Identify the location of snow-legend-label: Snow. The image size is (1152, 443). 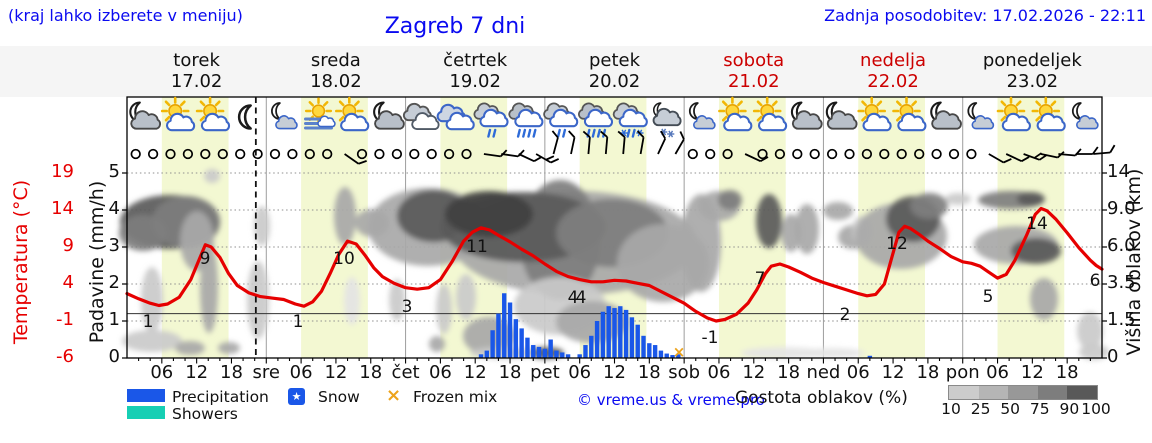
(339, 397).